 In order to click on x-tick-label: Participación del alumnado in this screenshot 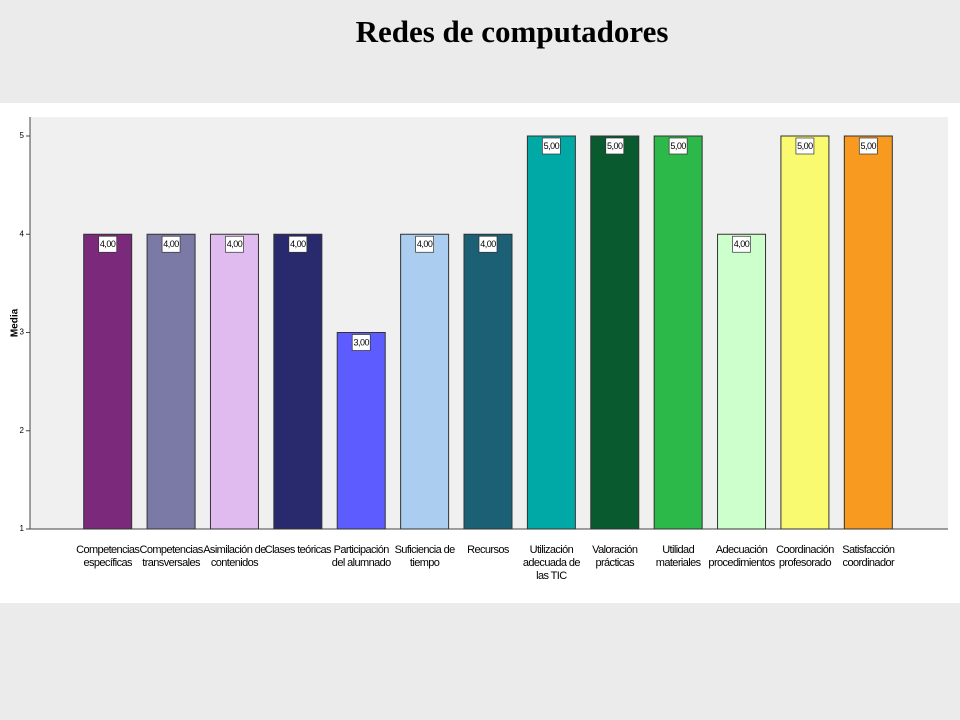, I will do `click(361, 556)`.